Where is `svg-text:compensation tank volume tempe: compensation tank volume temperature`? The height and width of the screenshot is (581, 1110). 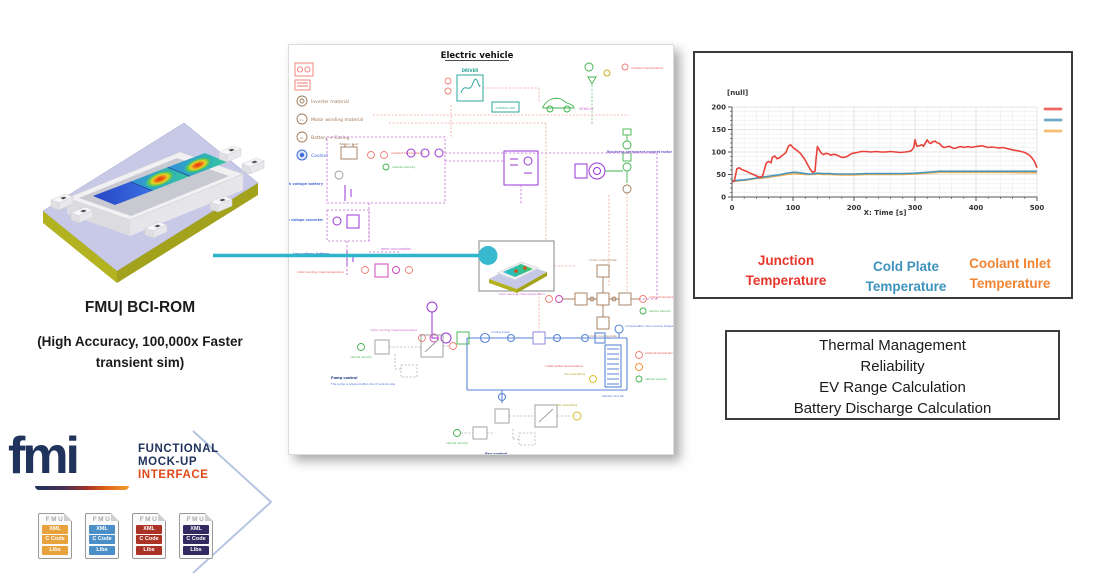
svg-text:compensation tank volume tempe: compensation tank volume temperature is located at coordinates (649, 326).